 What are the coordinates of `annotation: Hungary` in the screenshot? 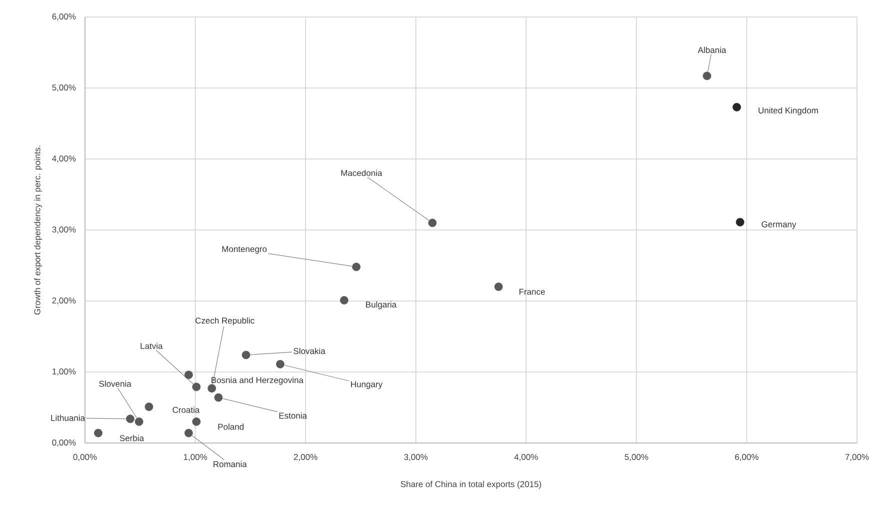 It's located at (367, 385).